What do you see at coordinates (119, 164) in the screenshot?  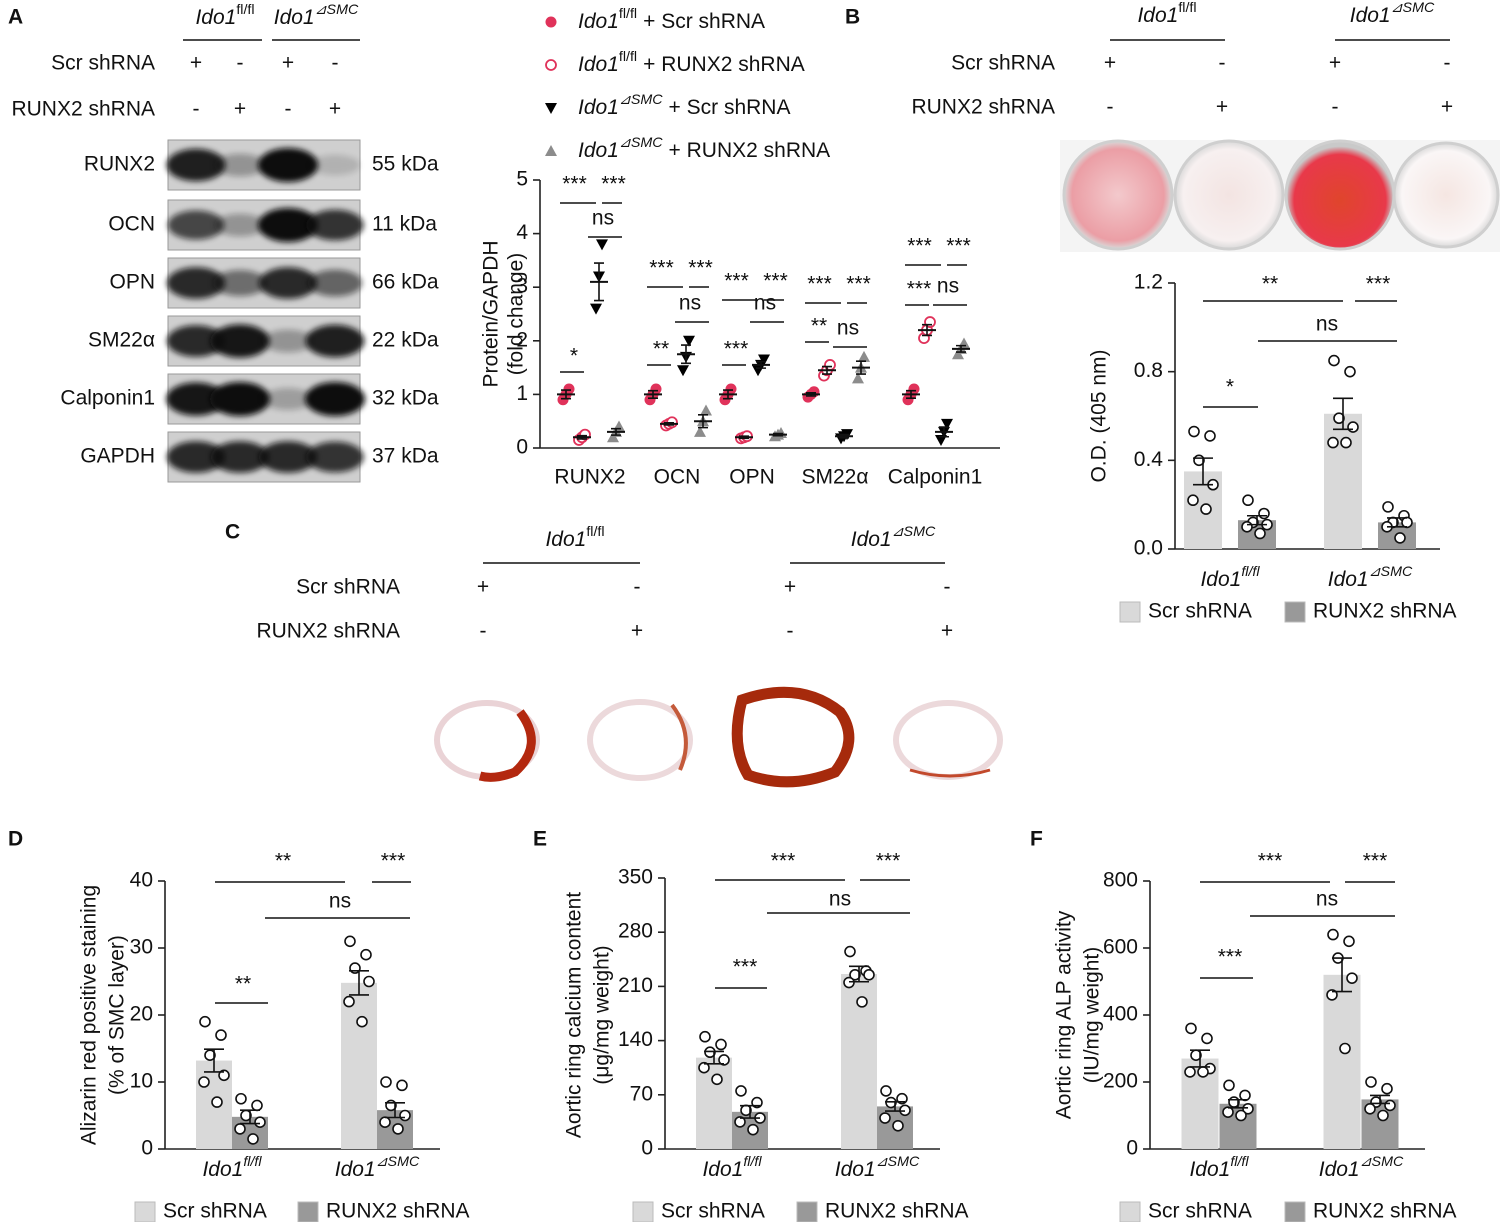 I see `protein-label: RUNX2` at bounding box center [119, 164].